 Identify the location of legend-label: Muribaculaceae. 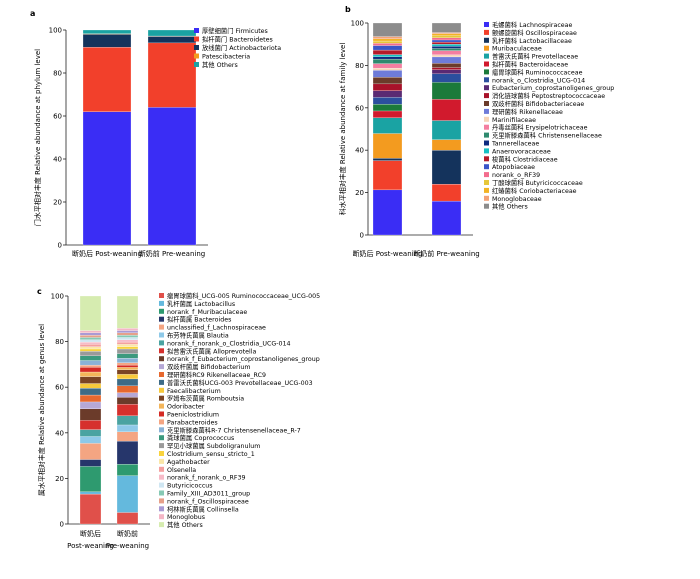
(517, 49).